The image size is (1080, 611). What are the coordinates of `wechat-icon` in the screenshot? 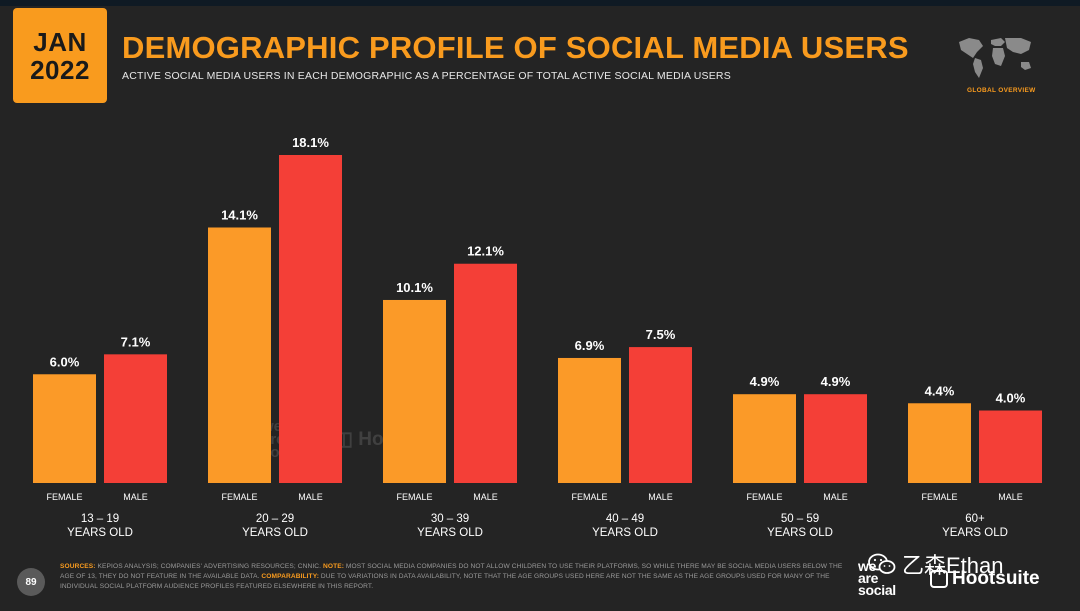 It's located at (882, 563).